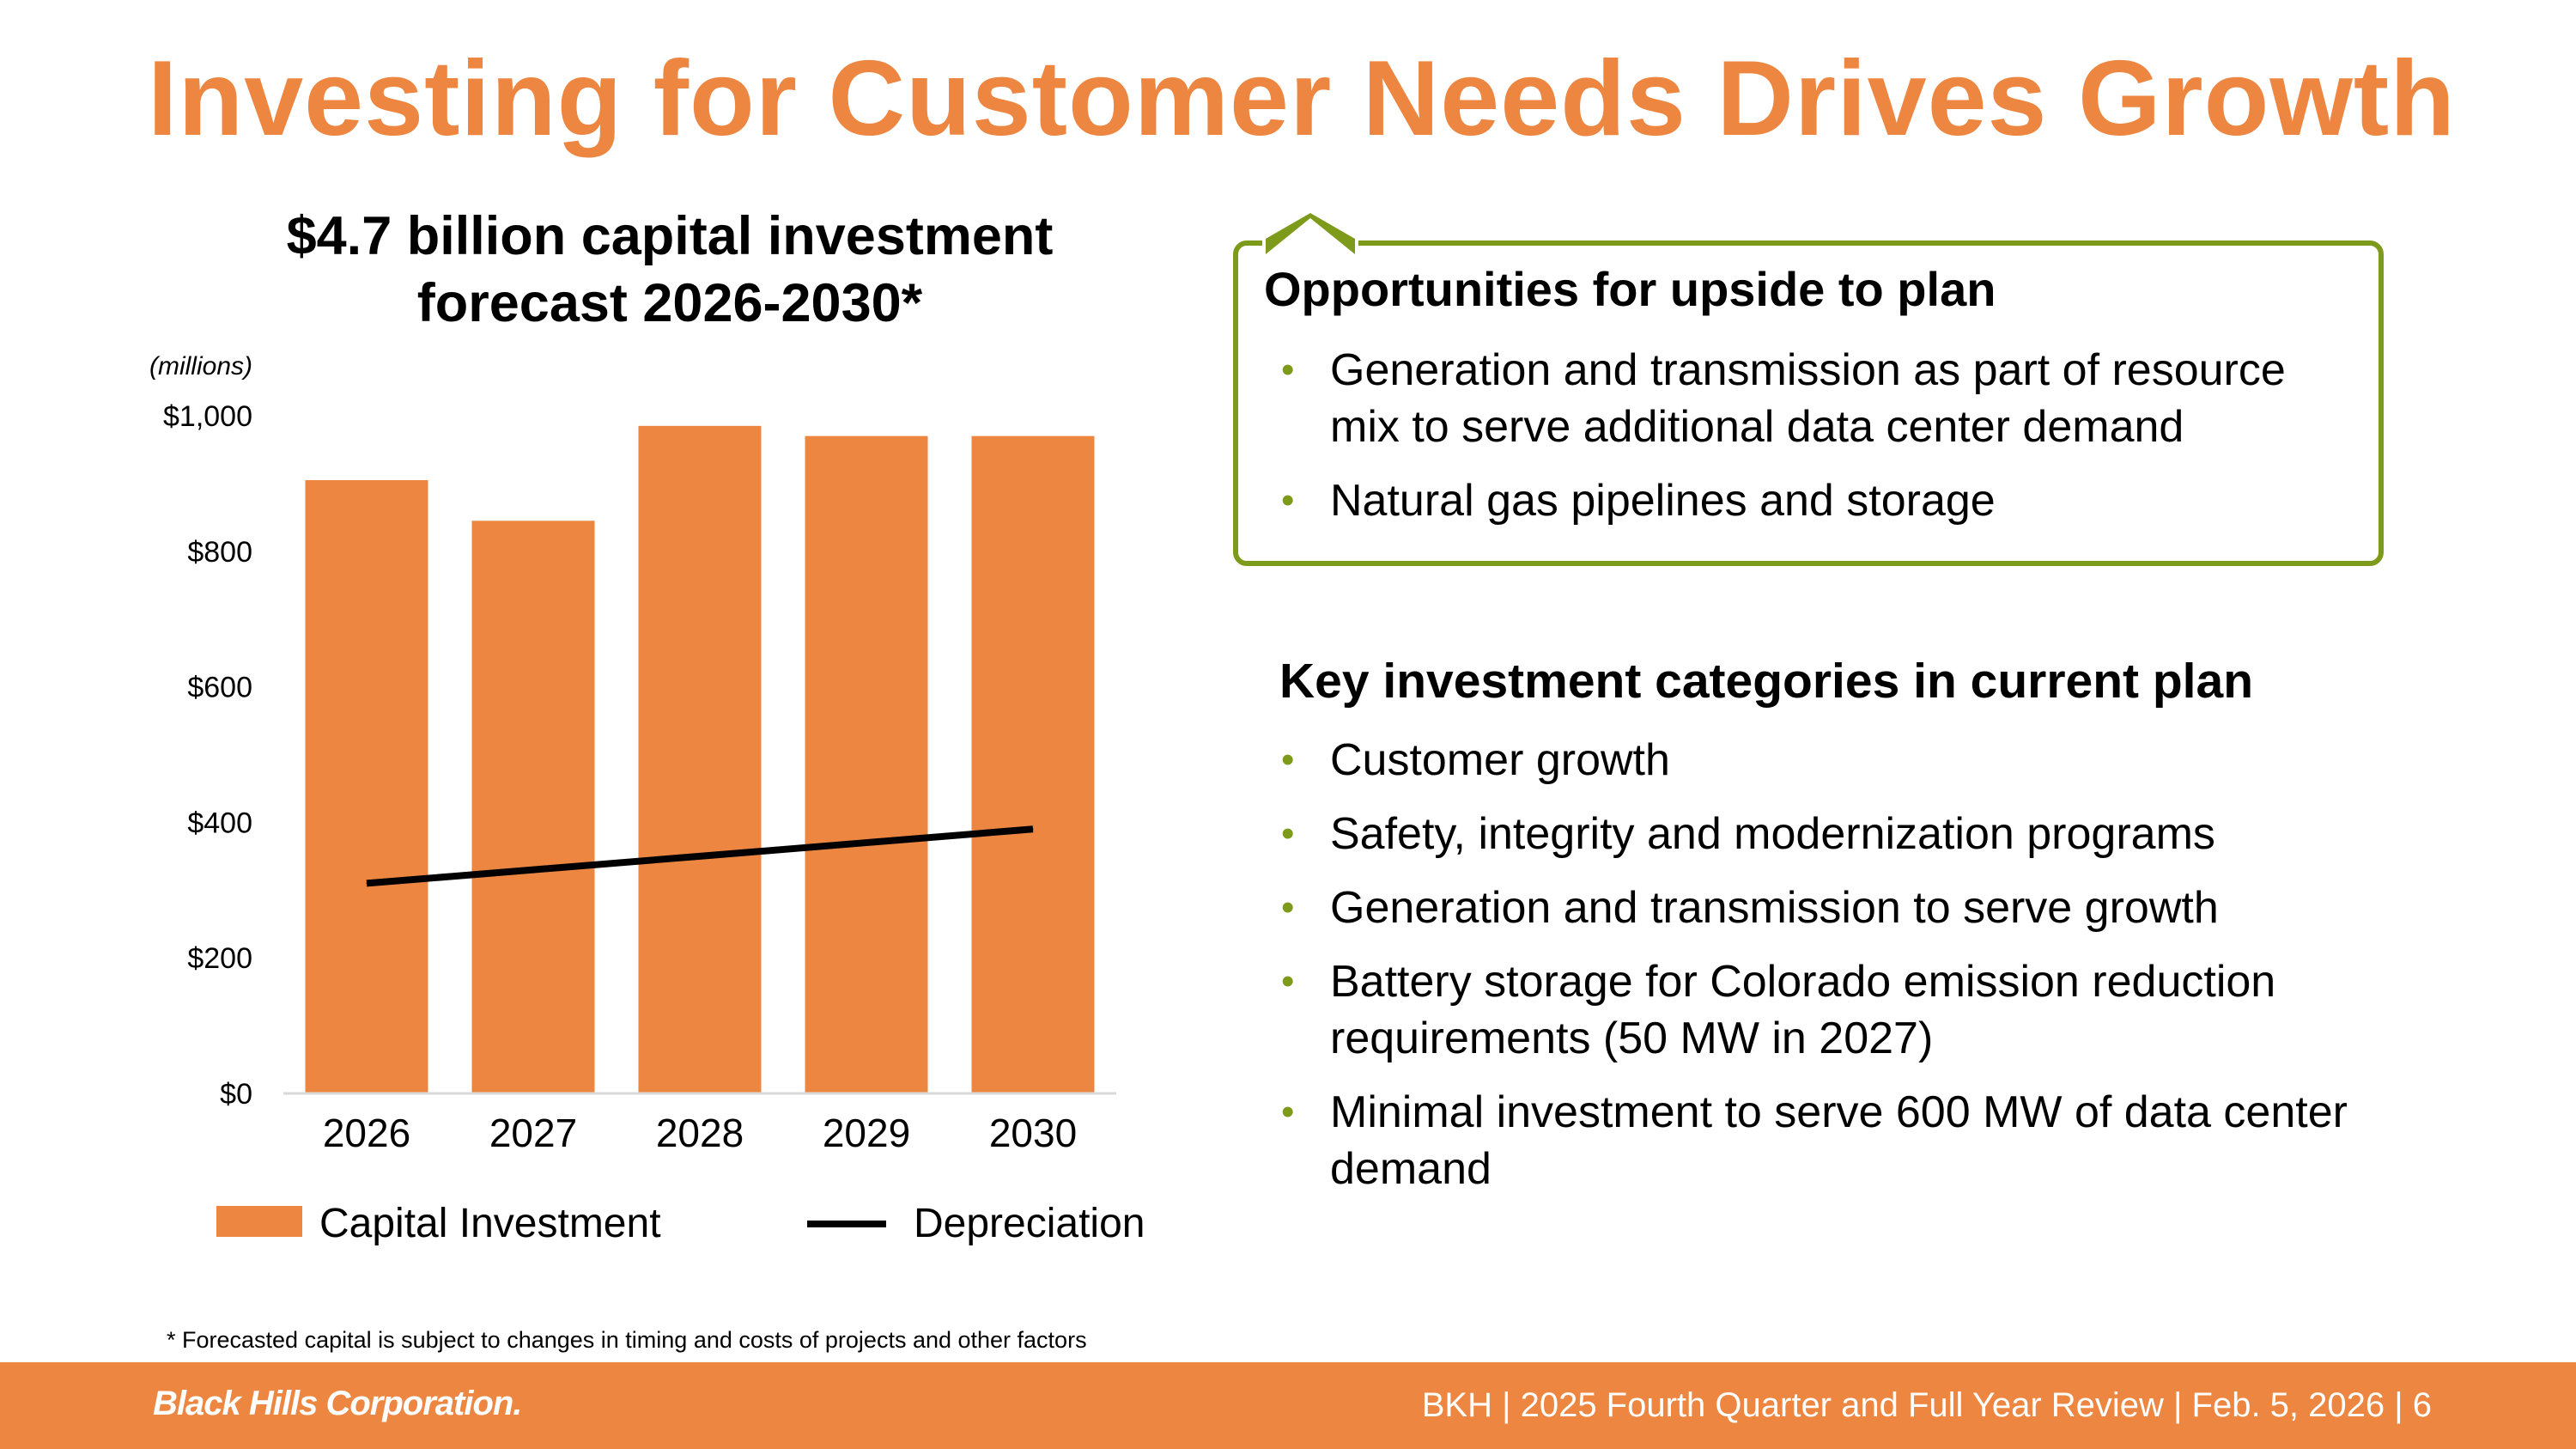  Describe the element at coordinates (219, 688) in the screenshot. I see `y-tick-label: $600` at that location.